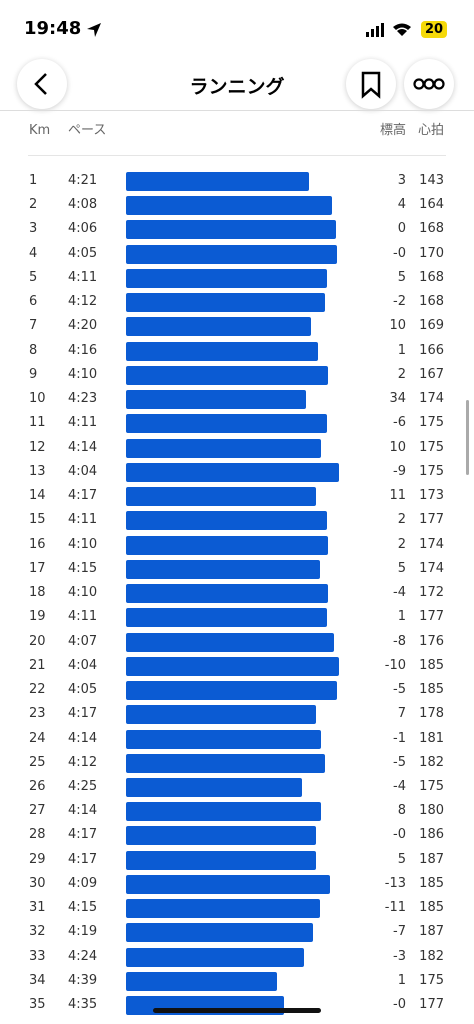 Image resolution: width=474 pixels, height=1024 pixels. I want to click on elevation: -9, so click(399, 471).